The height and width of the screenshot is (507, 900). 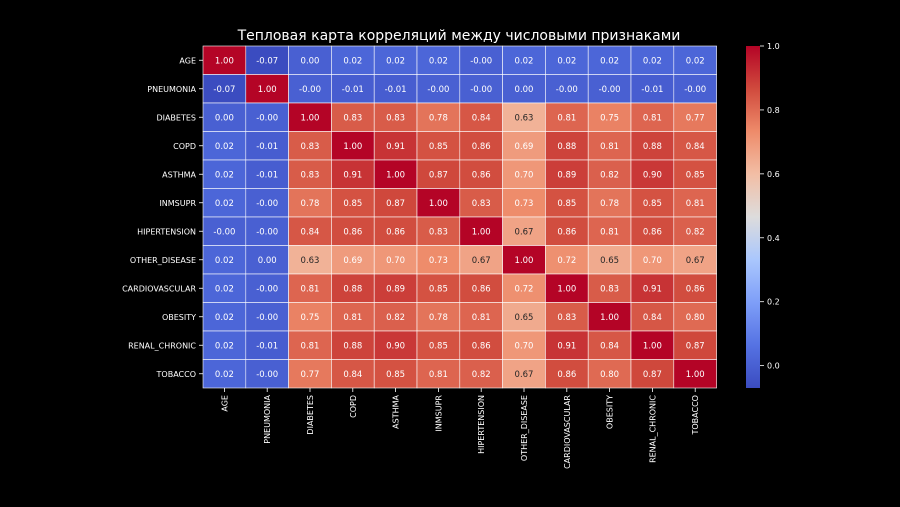 I want to click on cell-value-label: 0.70, so click(x=524, y=175).